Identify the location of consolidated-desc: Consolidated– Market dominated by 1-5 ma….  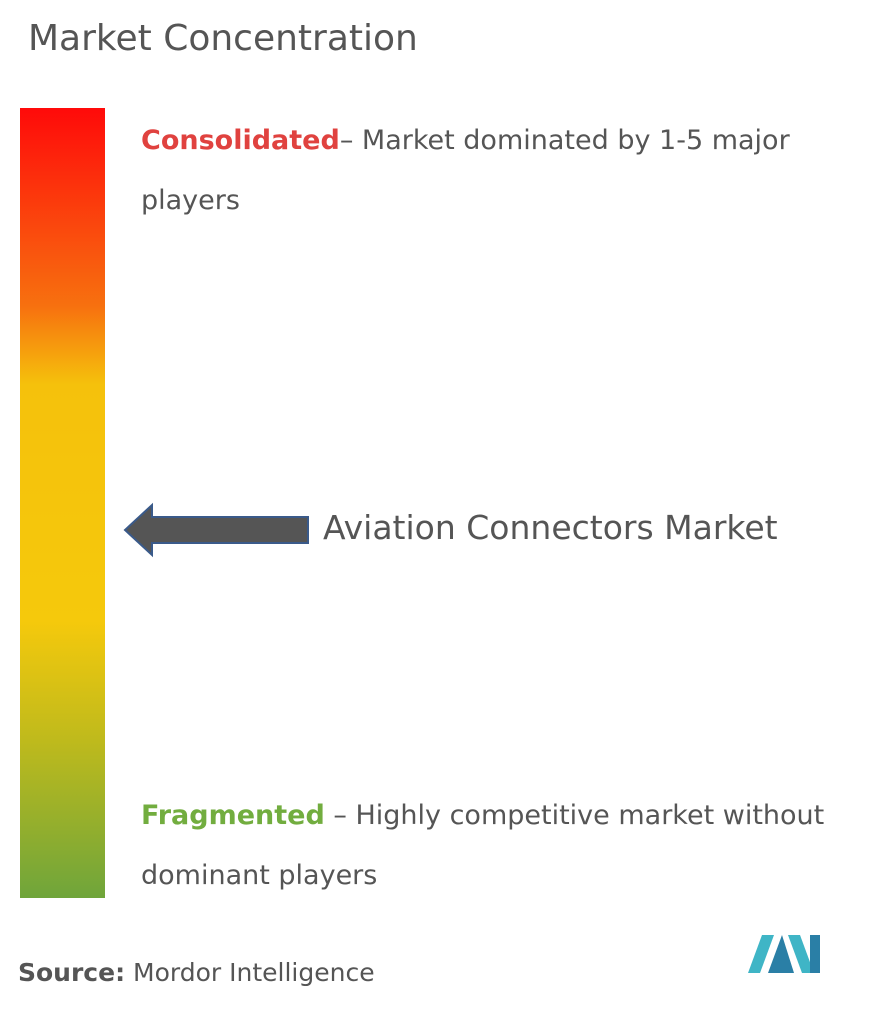
(491, 171).